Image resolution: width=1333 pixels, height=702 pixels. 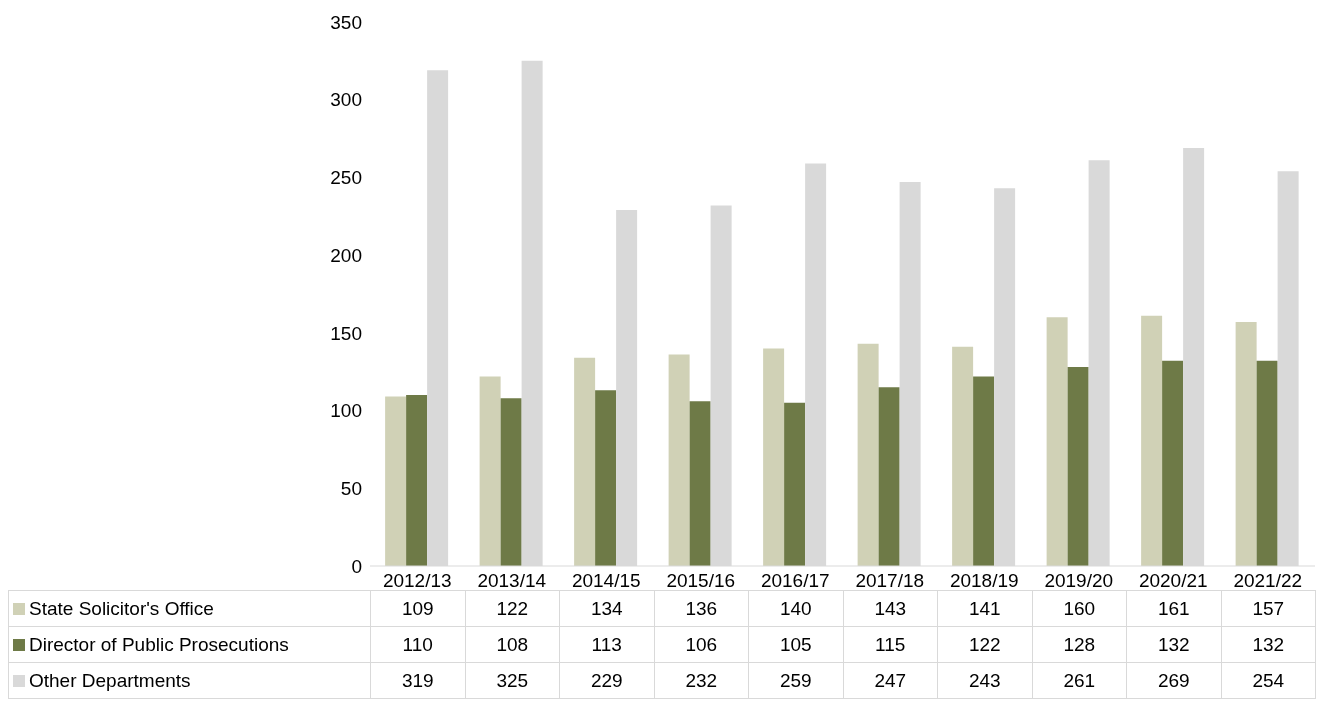 I want to click on data-label: 141, so click(x=984, y=608).